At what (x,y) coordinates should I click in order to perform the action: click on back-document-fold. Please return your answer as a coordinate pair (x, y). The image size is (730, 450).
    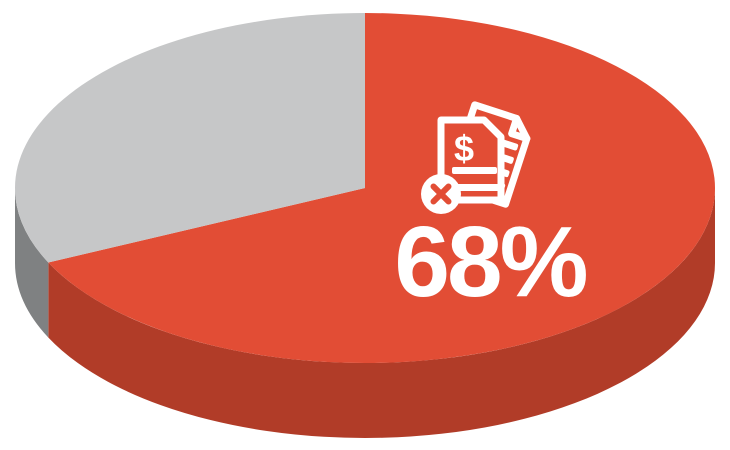
    Looking at the image, I should click on (519, 128).